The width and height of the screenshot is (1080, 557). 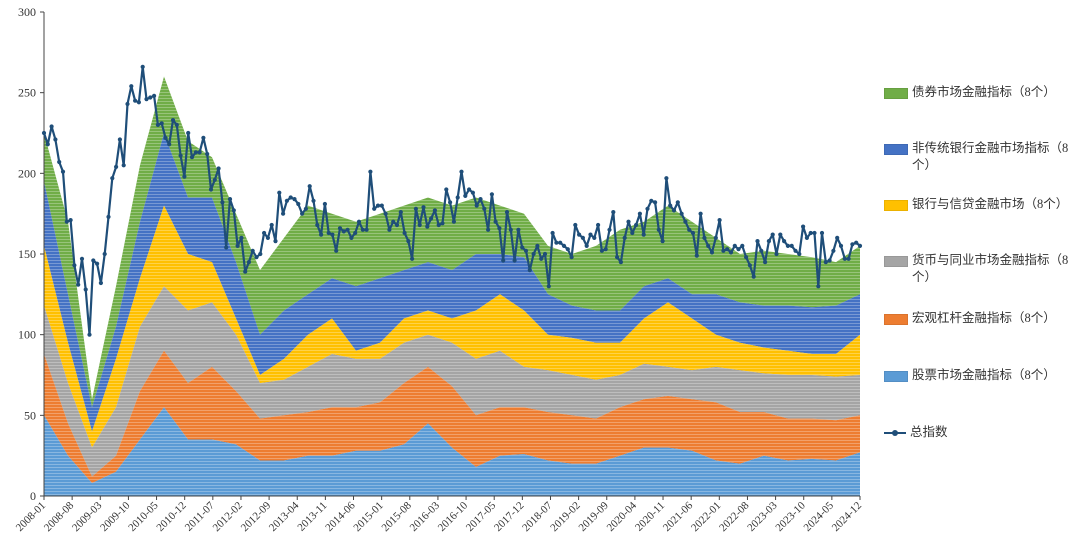 I want to click on x-tick-label: 2022-01, so click(x=706, y=517).